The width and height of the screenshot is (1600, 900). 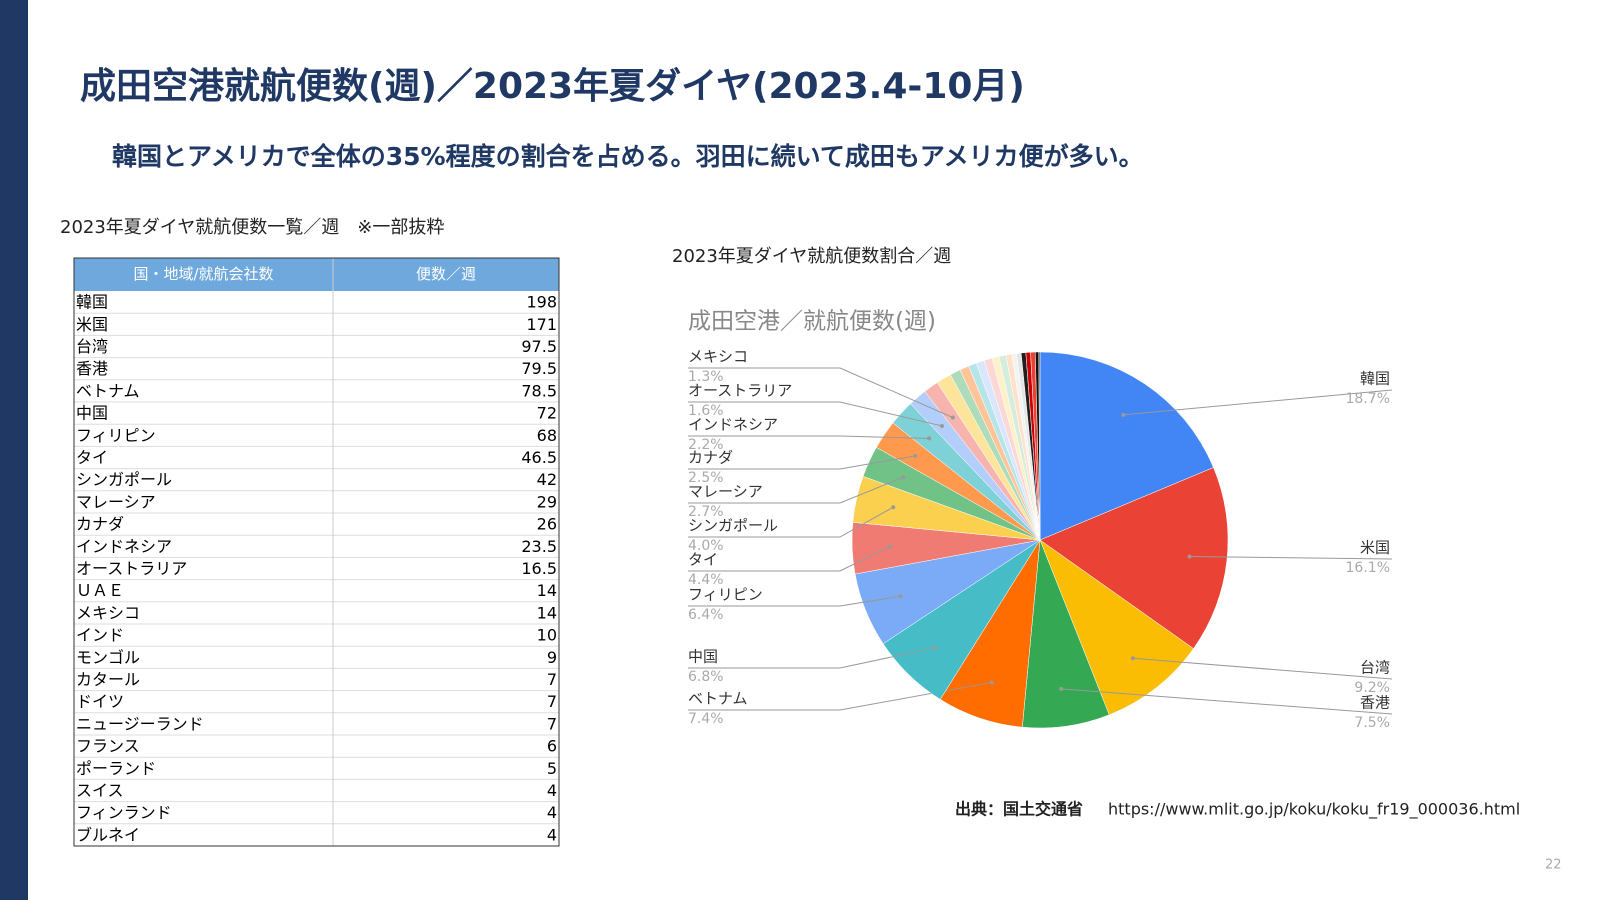 What do you see at coordinates (552, 86) in the screenshot?
I see `title: 成田空港就航便数(週)／2023年夏ダイヤ(2023.4-10月)` at bounding box center [552, 86].